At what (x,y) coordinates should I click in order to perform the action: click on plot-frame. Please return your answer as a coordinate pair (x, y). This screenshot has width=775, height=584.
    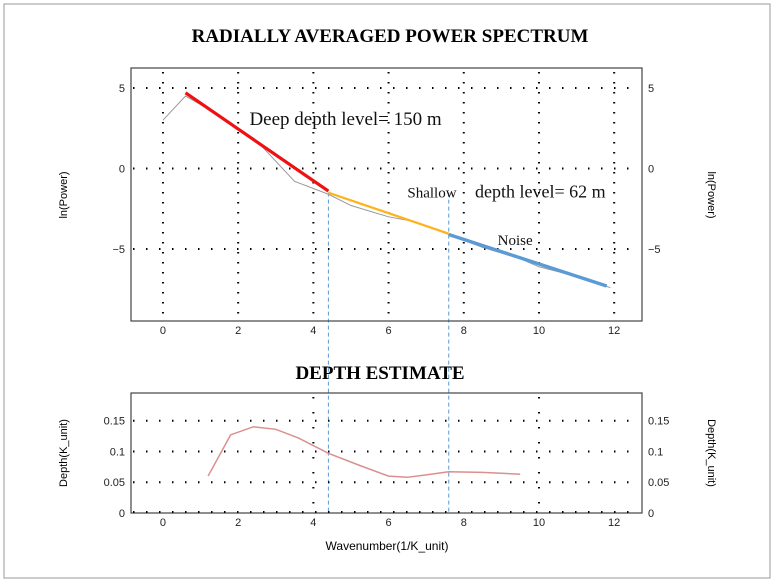
    Looking at the image, I should click on (386, 453).